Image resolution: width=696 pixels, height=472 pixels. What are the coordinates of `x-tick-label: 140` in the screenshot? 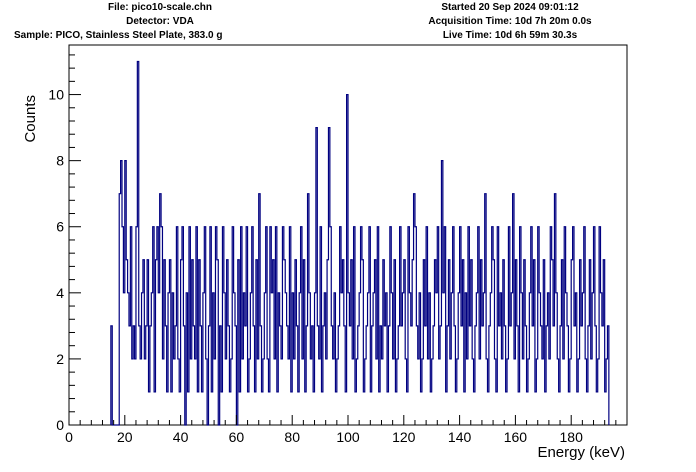 It's located at (460, 437).